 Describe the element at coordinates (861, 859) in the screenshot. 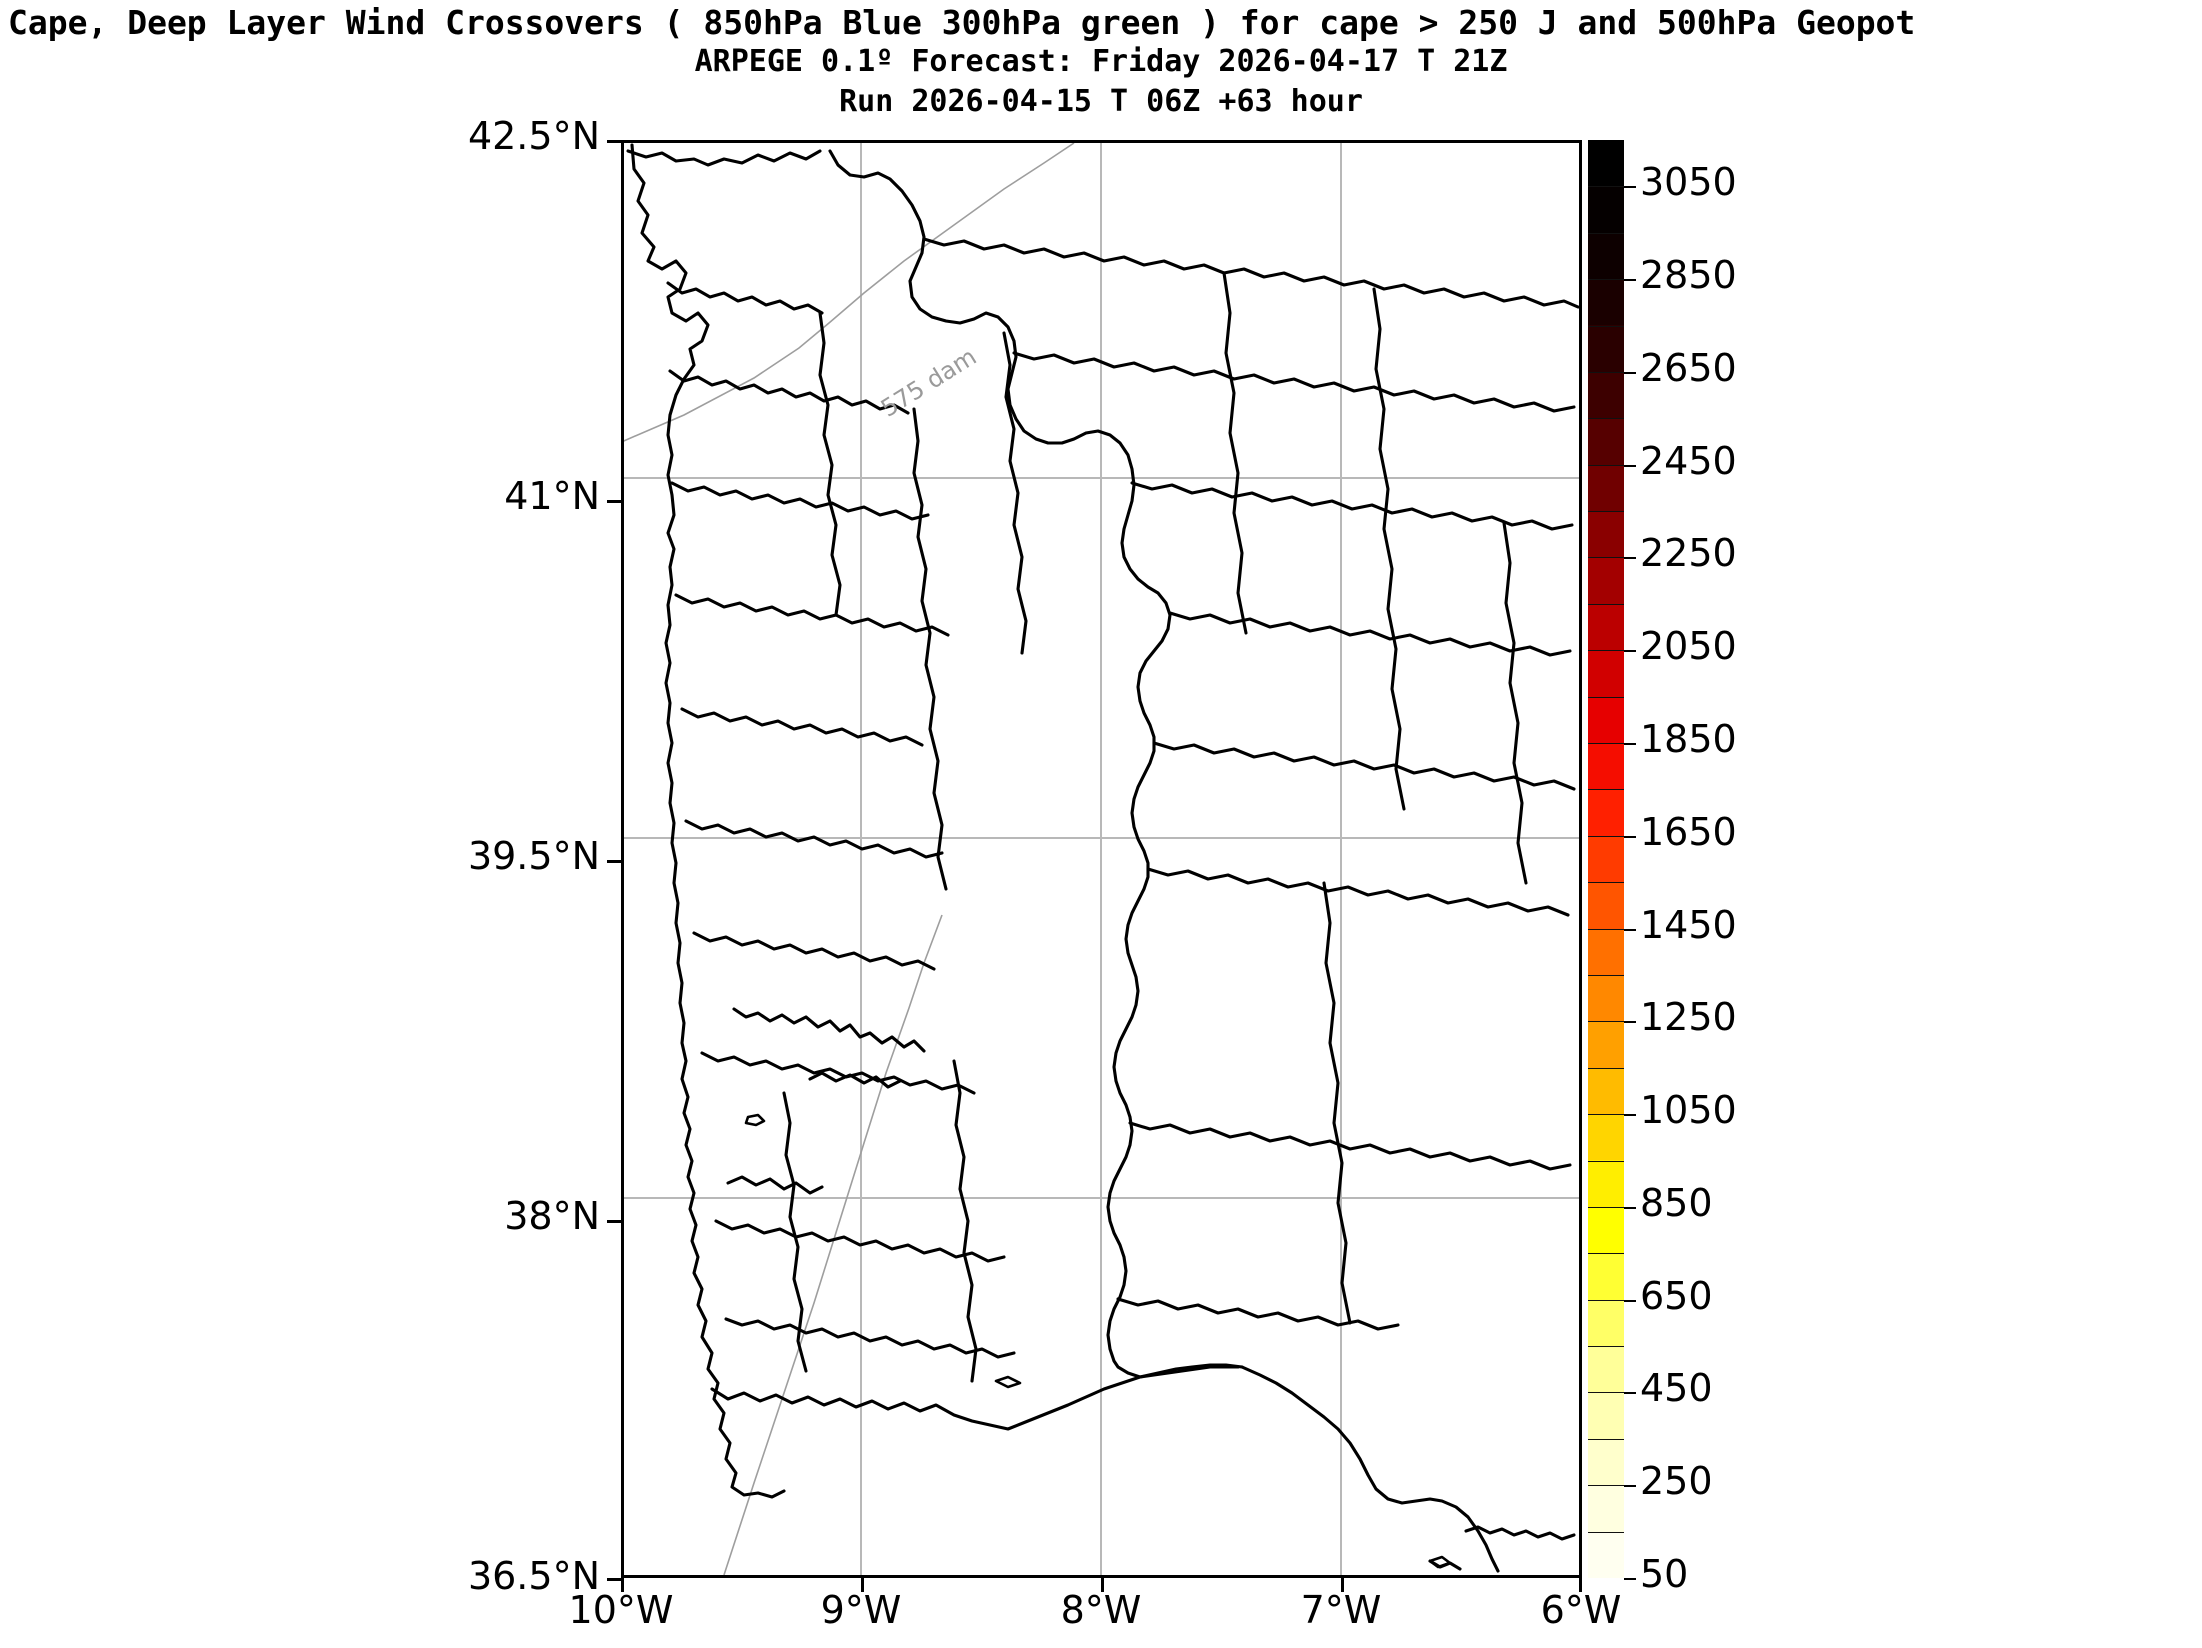

I see `gridline-longitude-9W` at that location.